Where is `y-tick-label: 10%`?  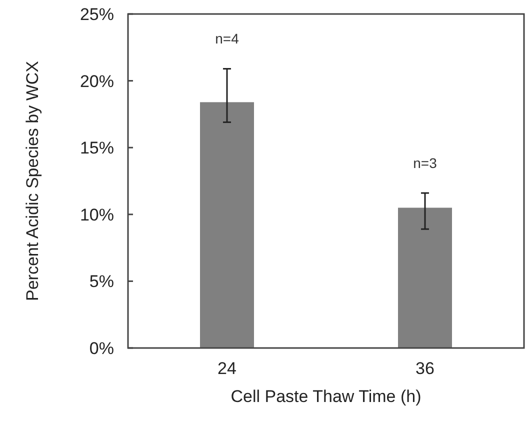
y-tick-label: 10% is located at coordinates (97, 214).